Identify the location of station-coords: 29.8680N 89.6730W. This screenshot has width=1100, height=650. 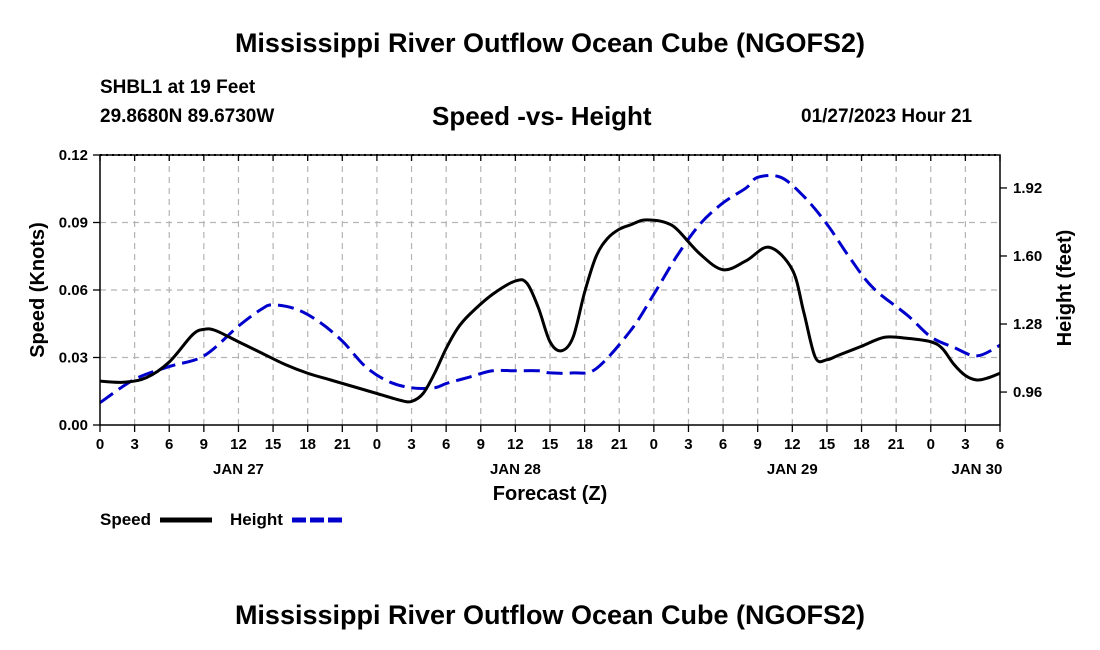
(187, 116).